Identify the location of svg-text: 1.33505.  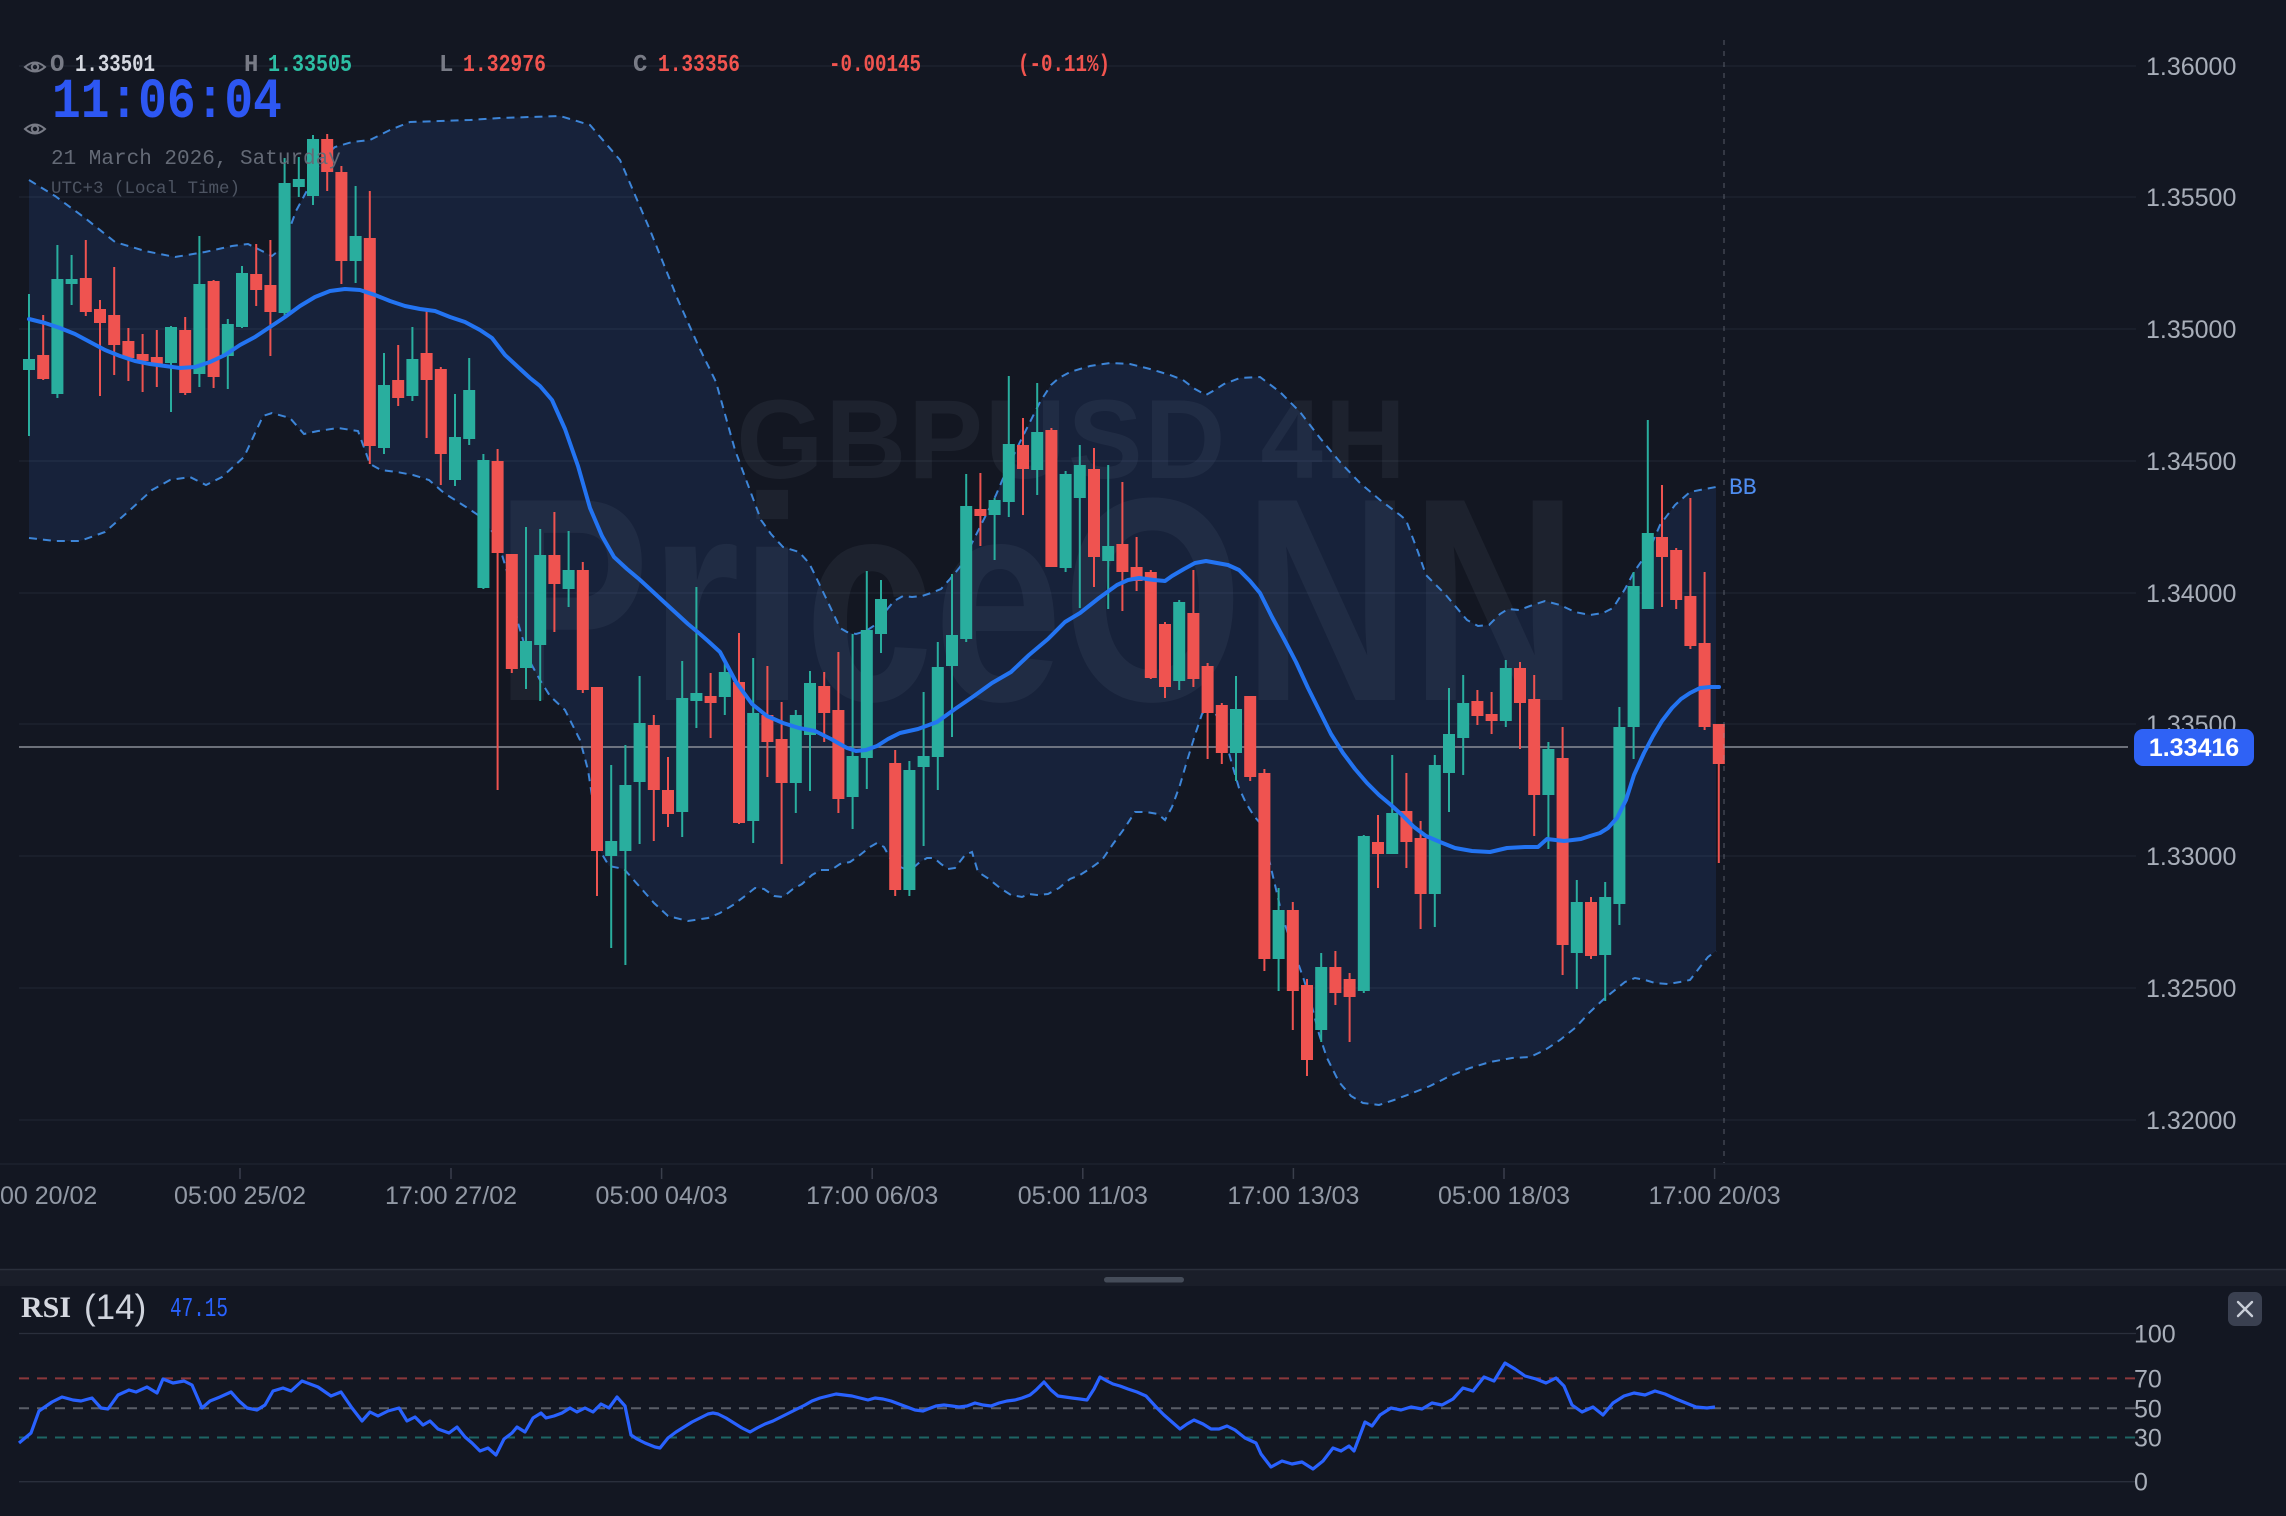
(310, 65).